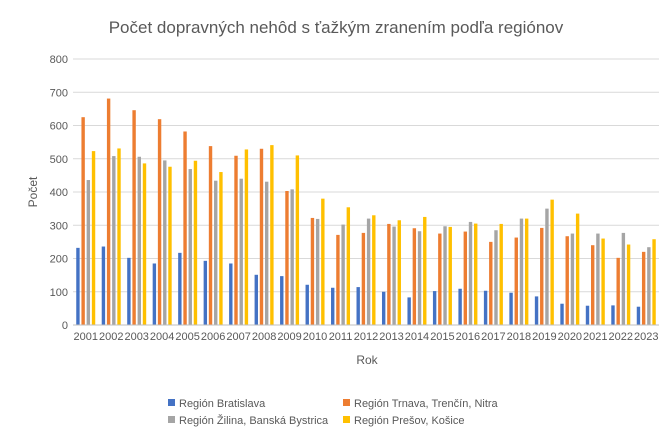  What do you see at coordinates (621, 337) in the screenshot?
I see `x-tick-label: 2022` at bounding box center [621, 337].